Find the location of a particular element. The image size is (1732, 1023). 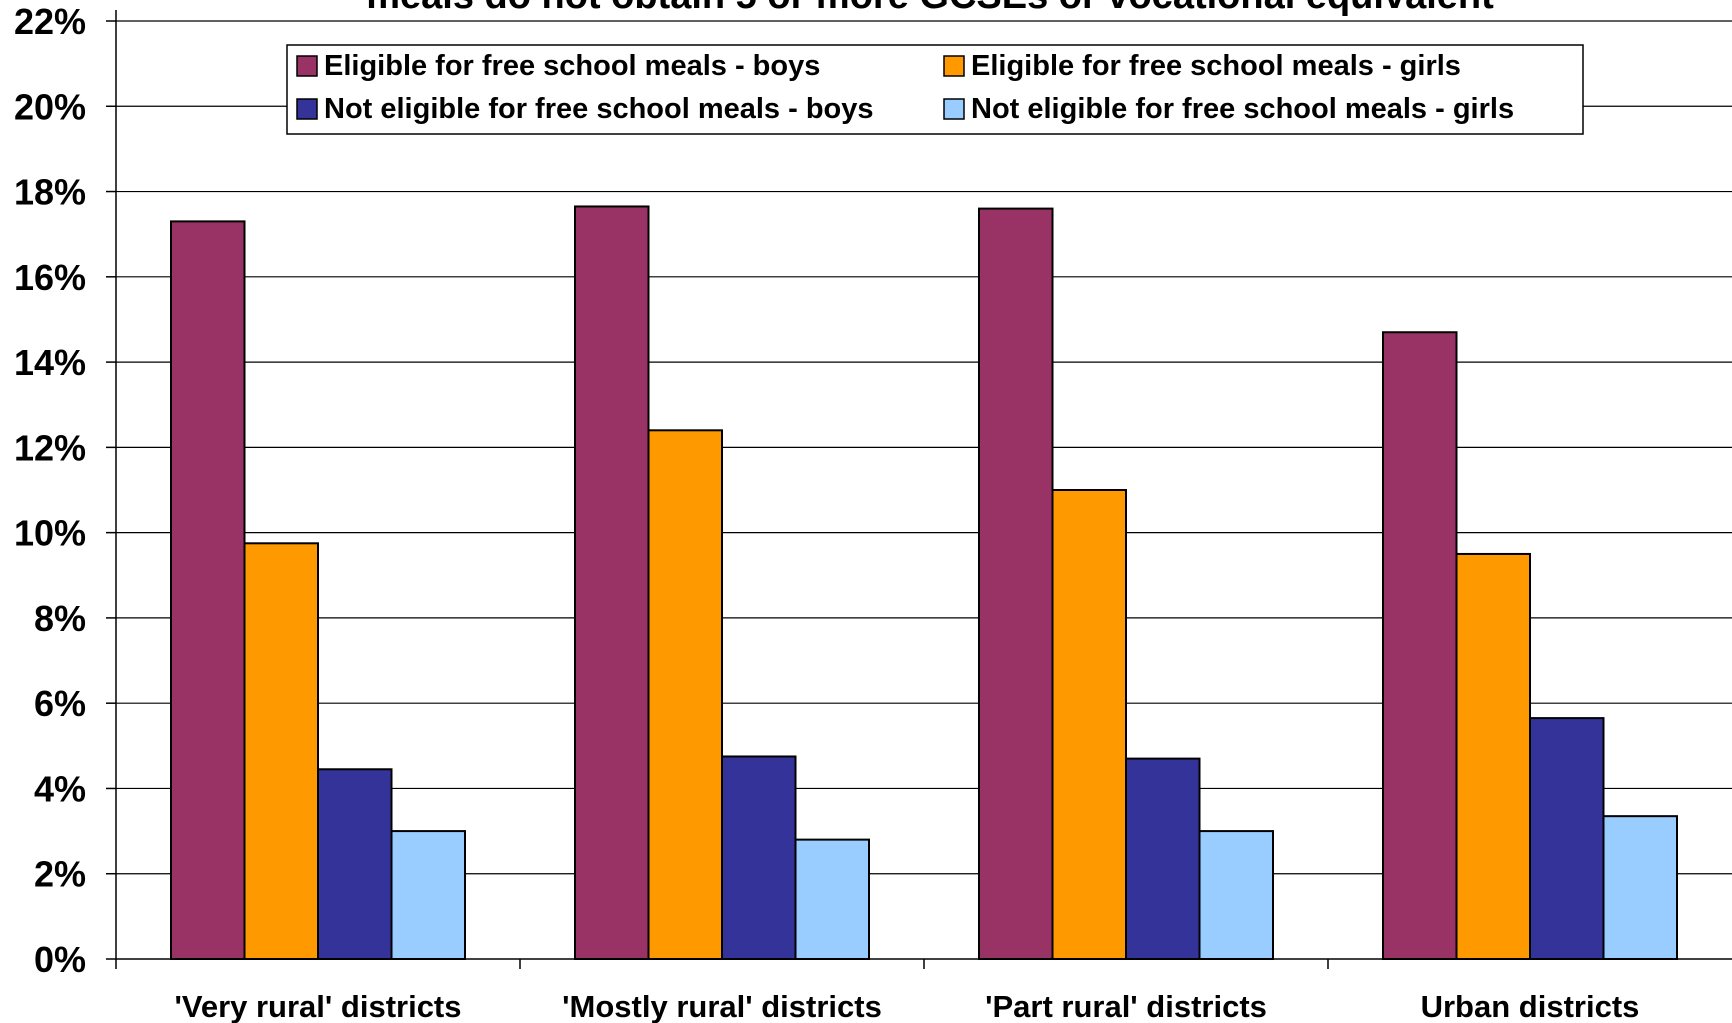

x-category-label: 'Mostly rural' districts is located at coordinates (722, 1006).